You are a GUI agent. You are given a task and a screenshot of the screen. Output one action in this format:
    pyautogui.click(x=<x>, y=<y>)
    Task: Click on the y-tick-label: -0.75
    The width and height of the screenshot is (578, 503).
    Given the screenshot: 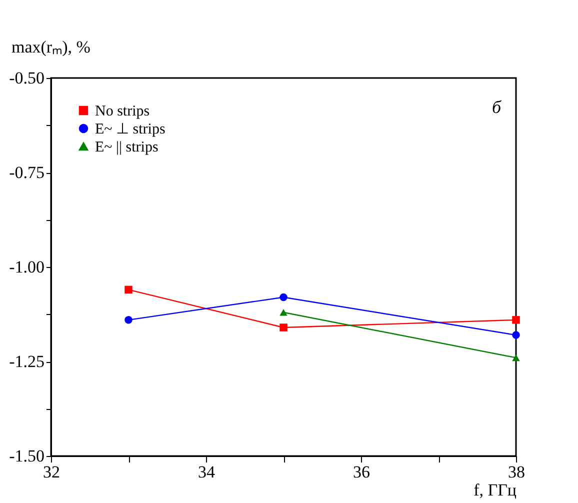 What is the action you would take?
    pyautogui.click(x=26, y=172)
    